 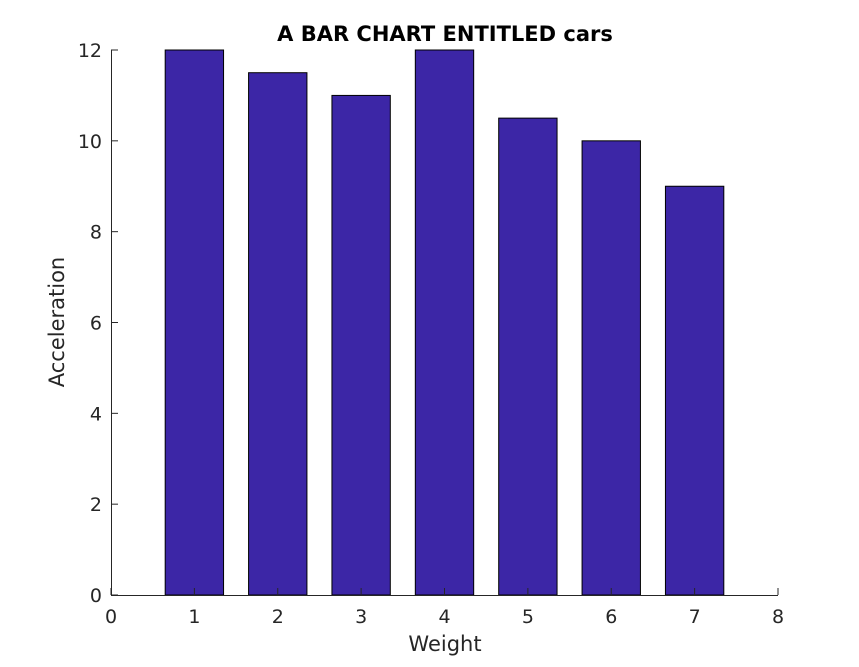 What do you see at coordinates (778, 617) in the screenshot?
I see `x-tick-label-8: 8` at bounding box center [778, 617].